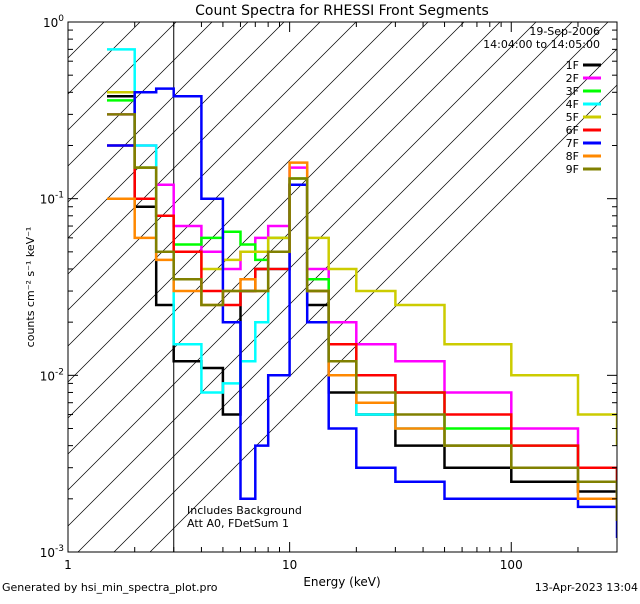 The height and width of the screenshot is (604, 640). What do you see at coordinates (342, 11) in the screenshot?
I see `chart-title: Count Spectra for RHESSI Front Segments` at bounding box center [342, 11].